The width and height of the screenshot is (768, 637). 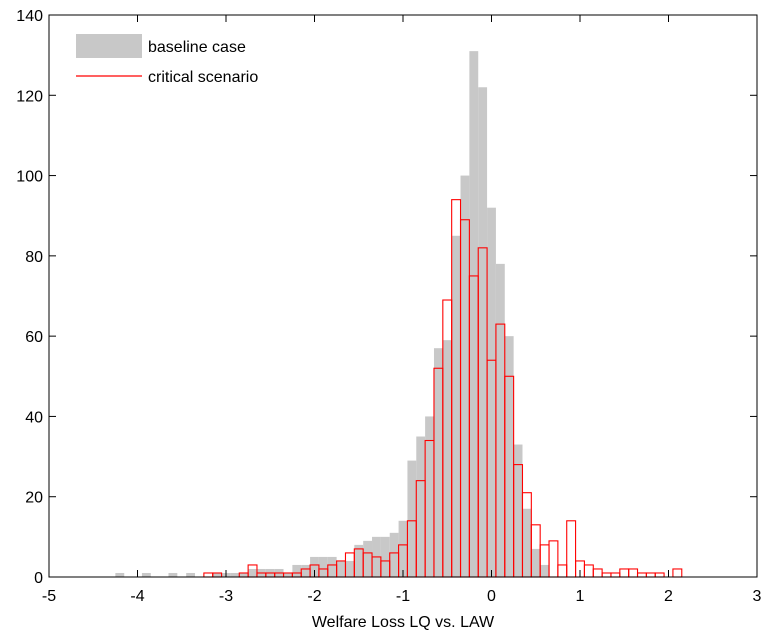 I want to click on y-tick-labels: 0 20 40 60 80 100 120 140, so click(x=29, y=297).